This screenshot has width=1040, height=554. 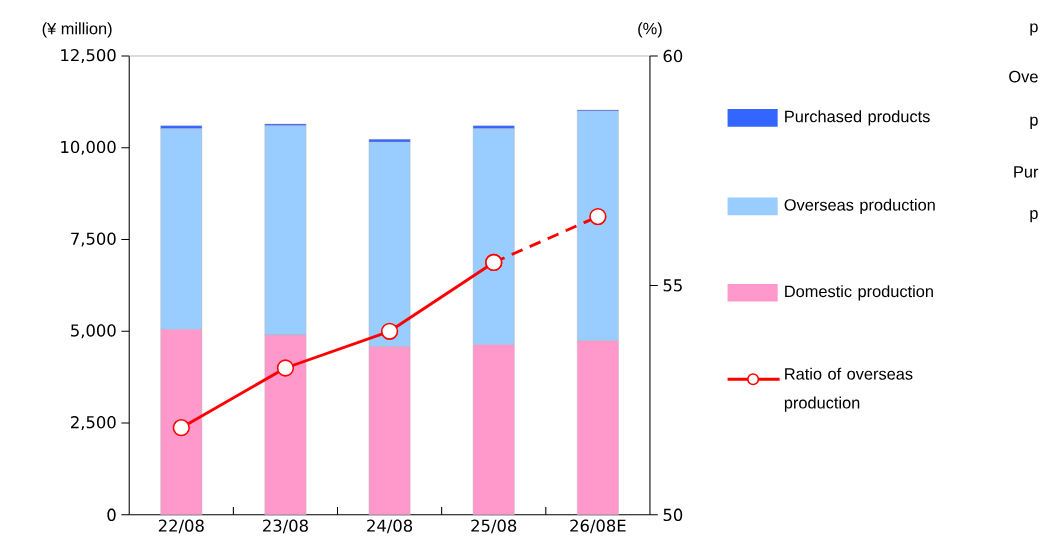 I want to click on legend-label: Ratio of overseas production, so click(x=848, y=389).